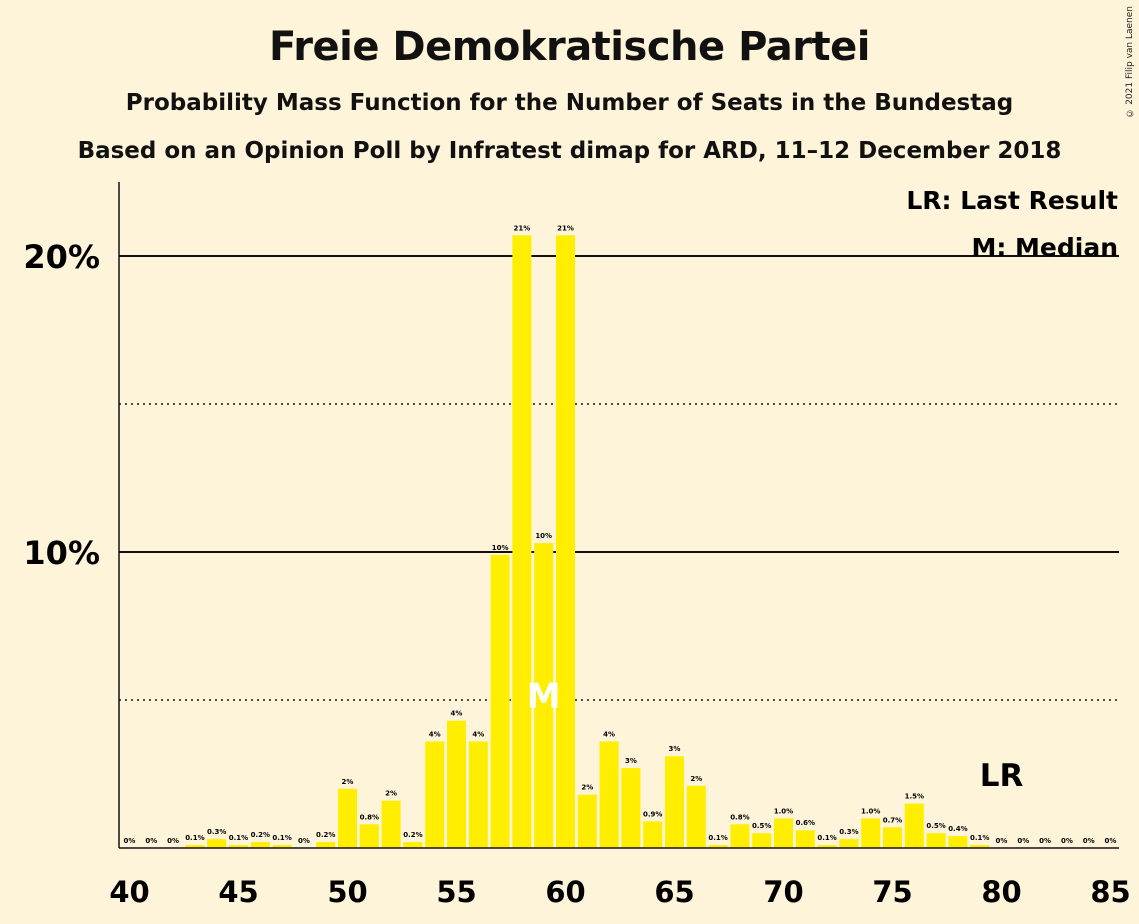 The height and width of the screenshot is (924, 1139). What do you see at coordinates (870, 811) in the screenshot?
I see `bar-label-seats-74: 1.0%` at bounding box center [870, 811].